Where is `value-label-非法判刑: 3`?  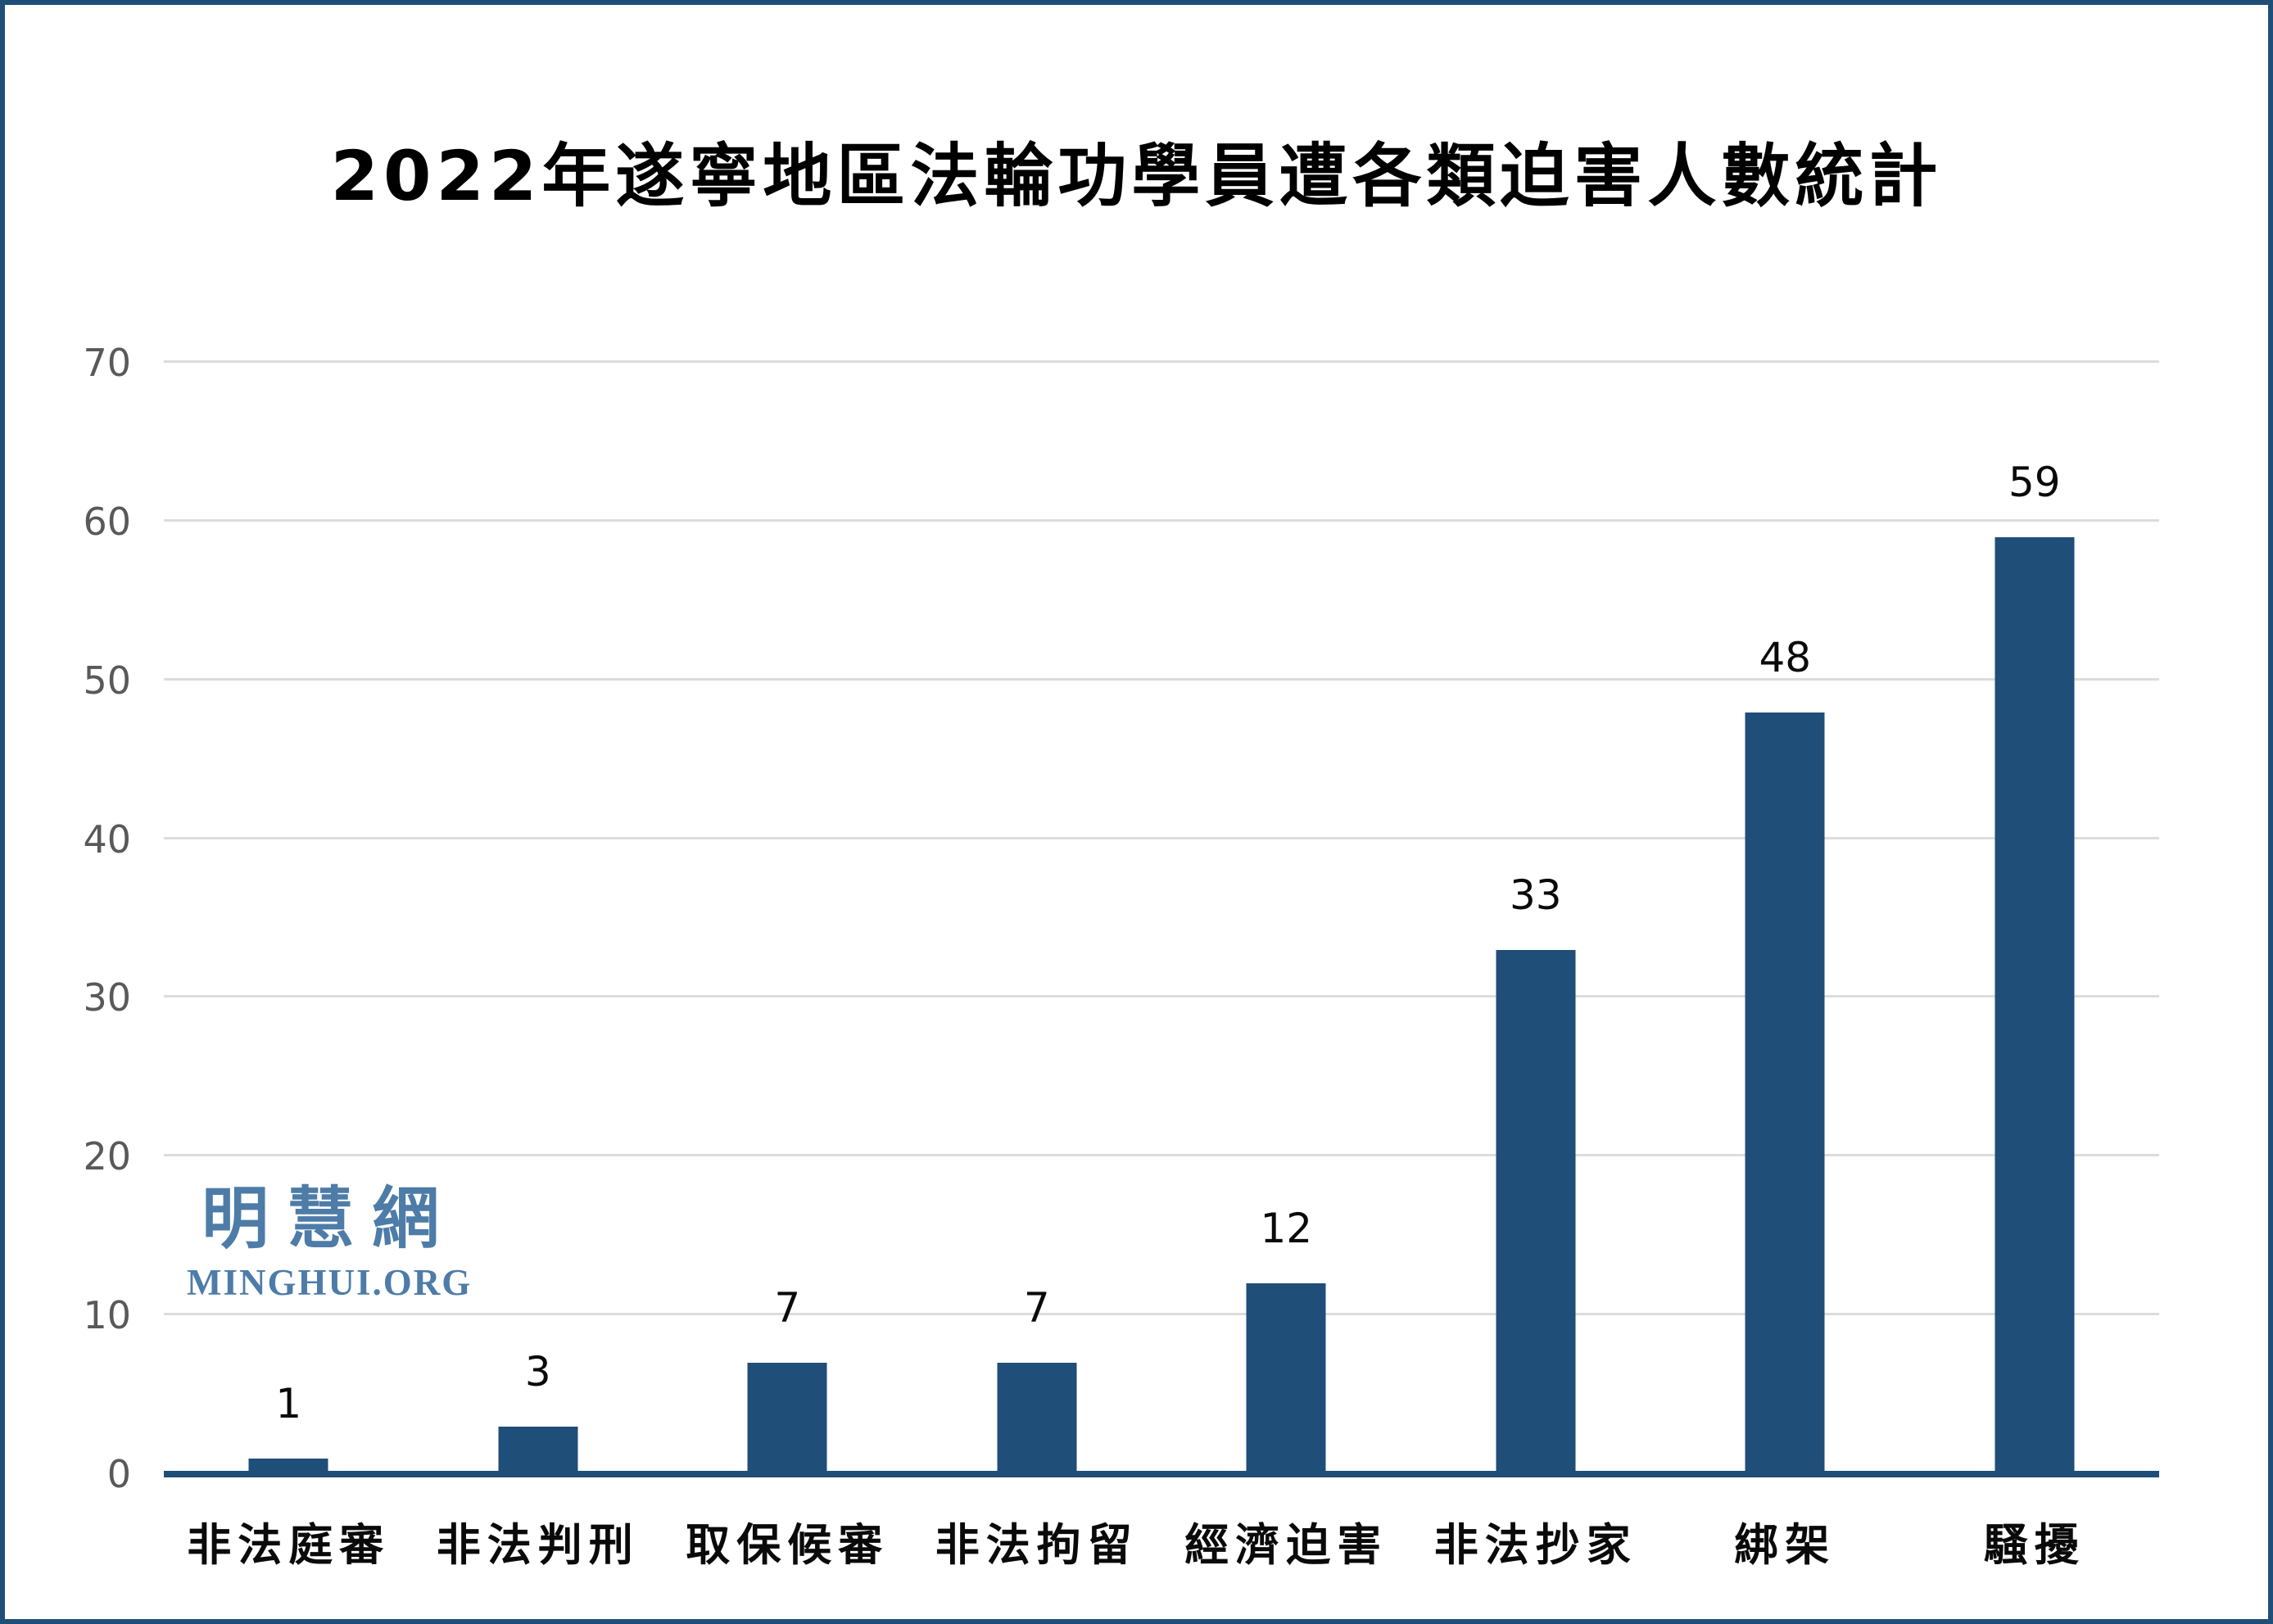 value-label-非法判刑: 3 is located at coordinates (537, 1371).